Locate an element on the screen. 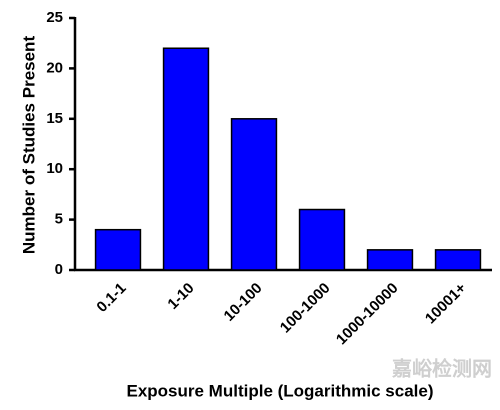  x-axis-label: Exposure Multiple (Logarithmic scale) is located at coordinates (279, 390).